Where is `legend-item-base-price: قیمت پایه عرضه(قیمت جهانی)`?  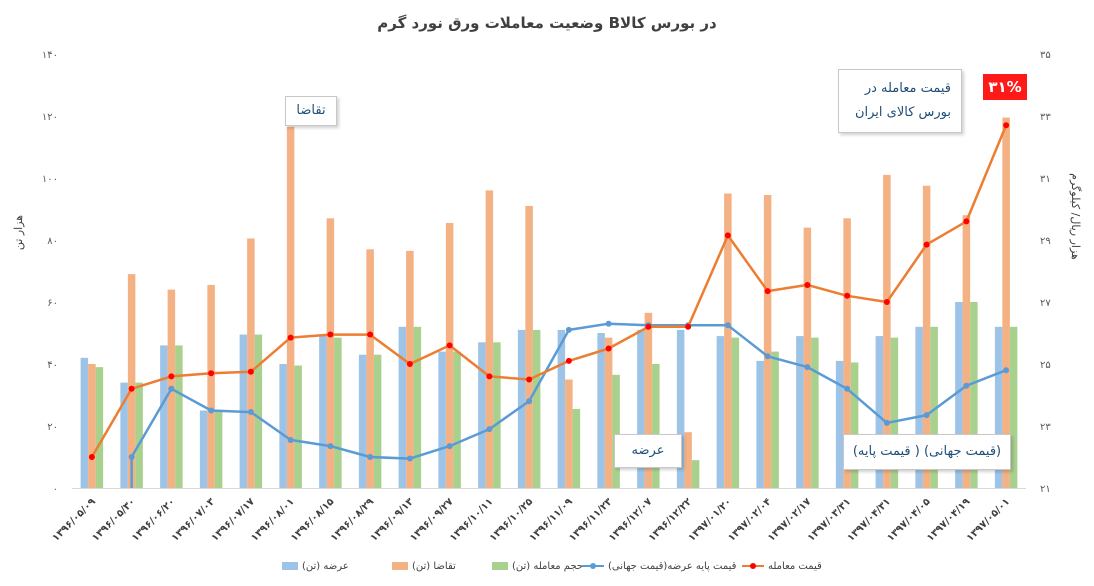 legend-item-base-price: قیمت پایه عرضه(قیمت جهانی) is located at coordinates (659, 566).